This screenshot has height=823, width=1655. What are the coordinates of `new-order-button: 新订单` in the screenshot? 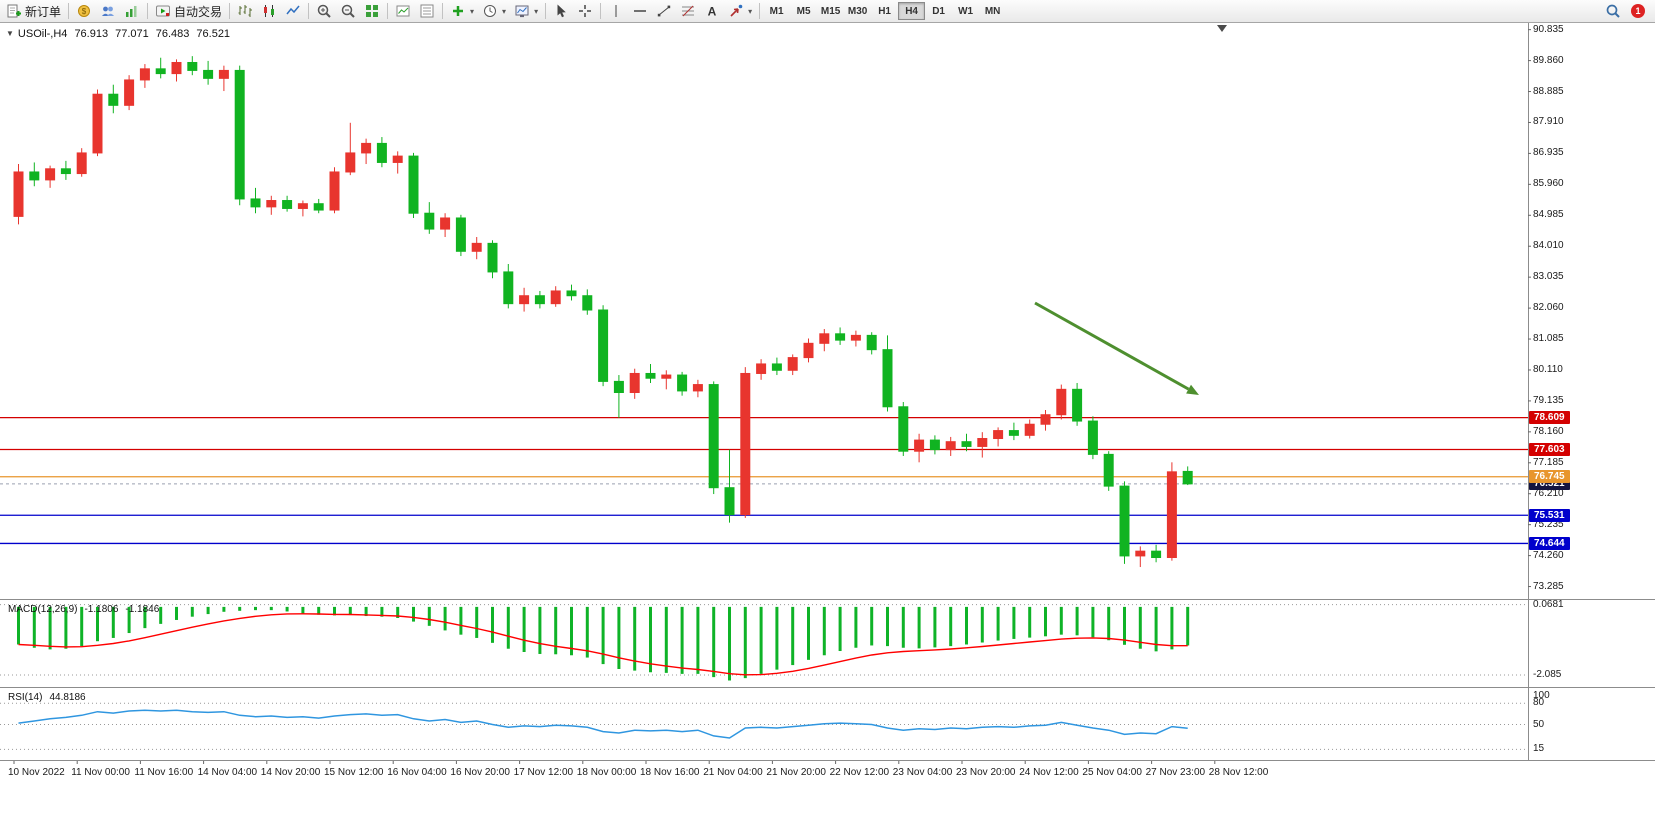 It's located at (33, 11).